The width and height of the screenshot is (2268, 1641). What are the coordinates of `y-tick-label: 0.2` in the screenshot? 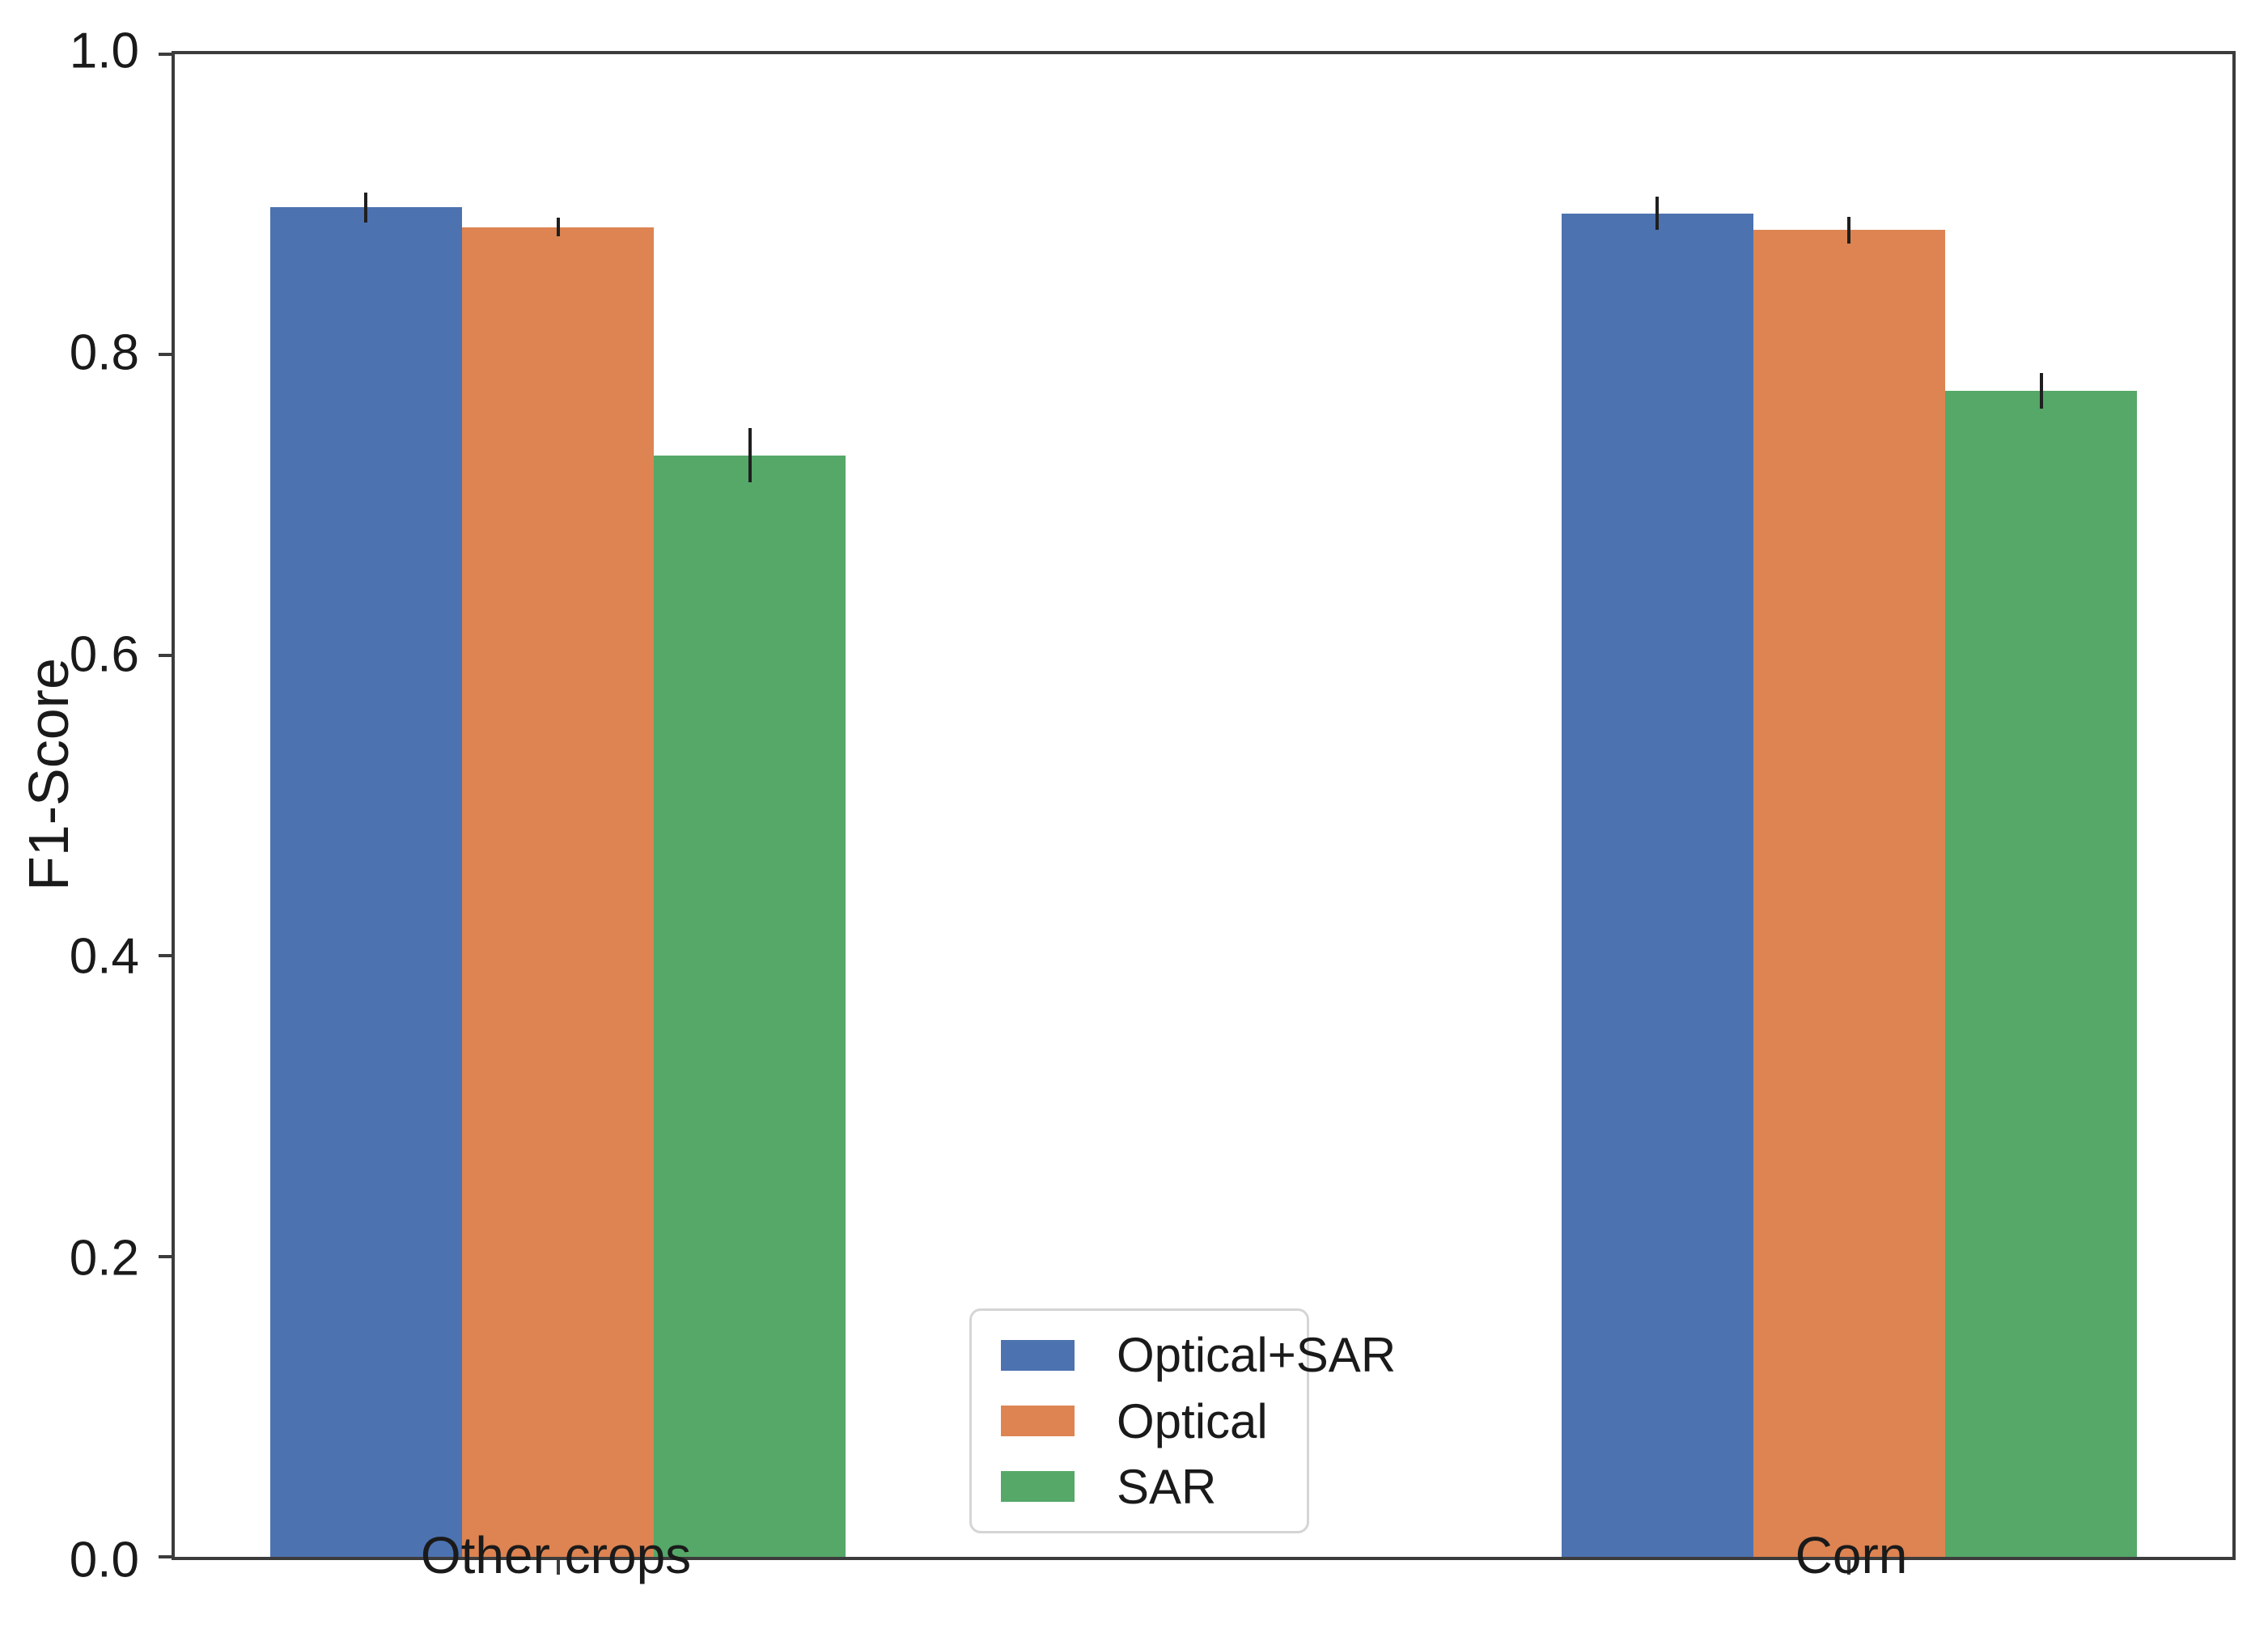 It's located at (104, 1258).